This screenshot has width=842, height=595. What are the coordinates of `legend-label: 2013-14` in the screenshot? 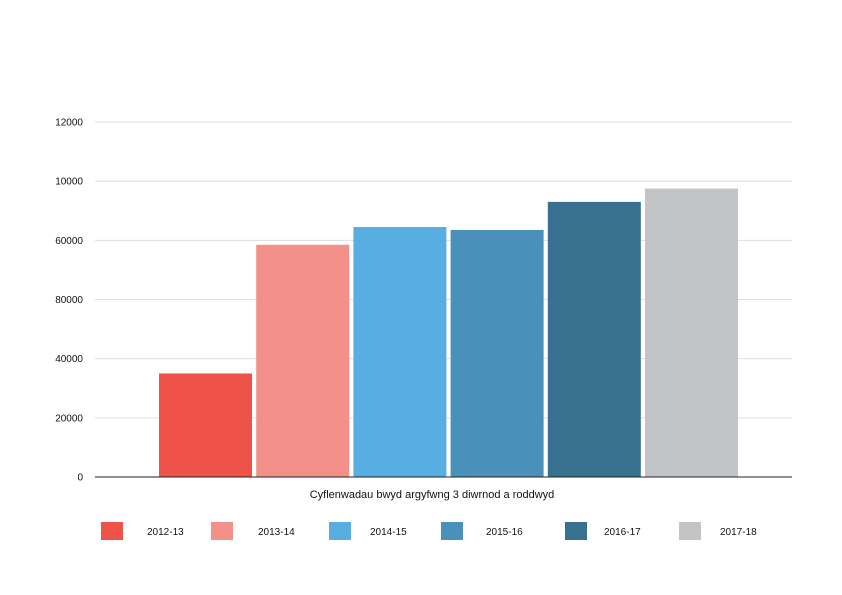 It's located at (276, 532).